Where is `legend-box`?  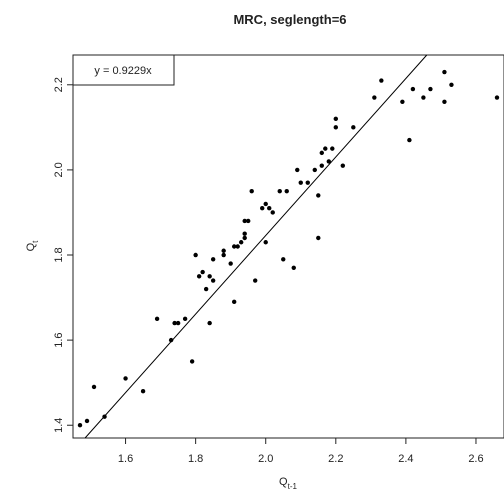 legend-box is located at coordinates (123, 70).